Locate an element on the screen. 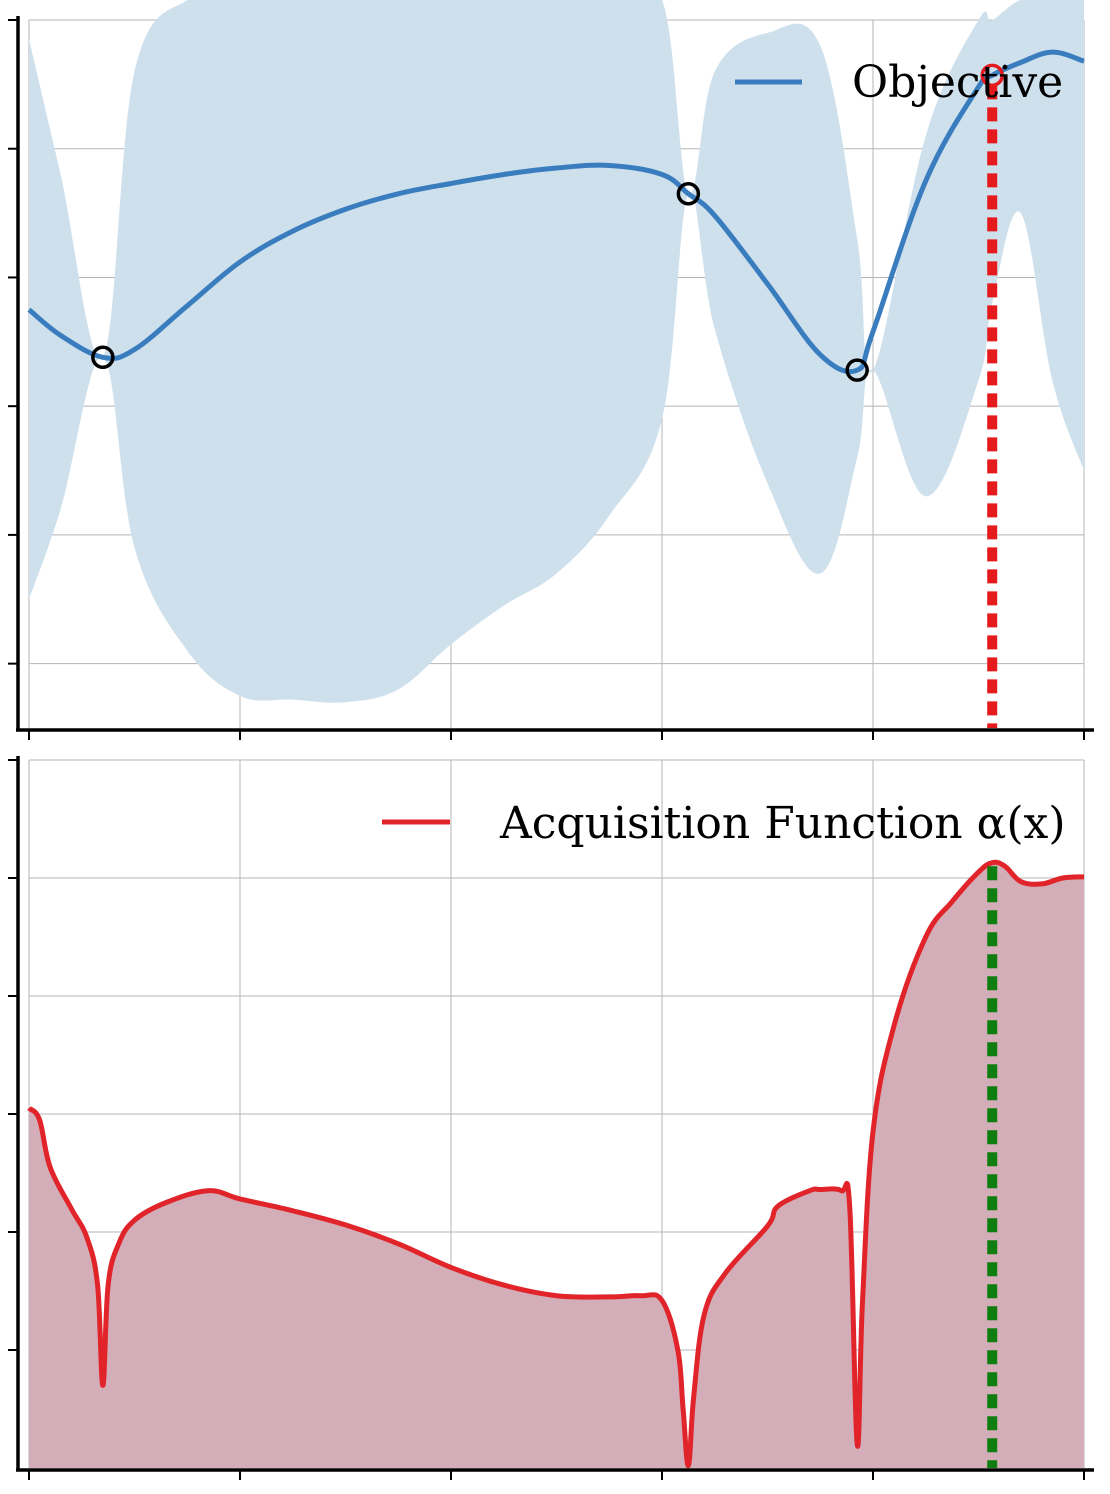 The height and width of the screenshot is (1494, 1110). acquisition-legend: Acquisition Function α(x) is located at coordinates (724, 823).